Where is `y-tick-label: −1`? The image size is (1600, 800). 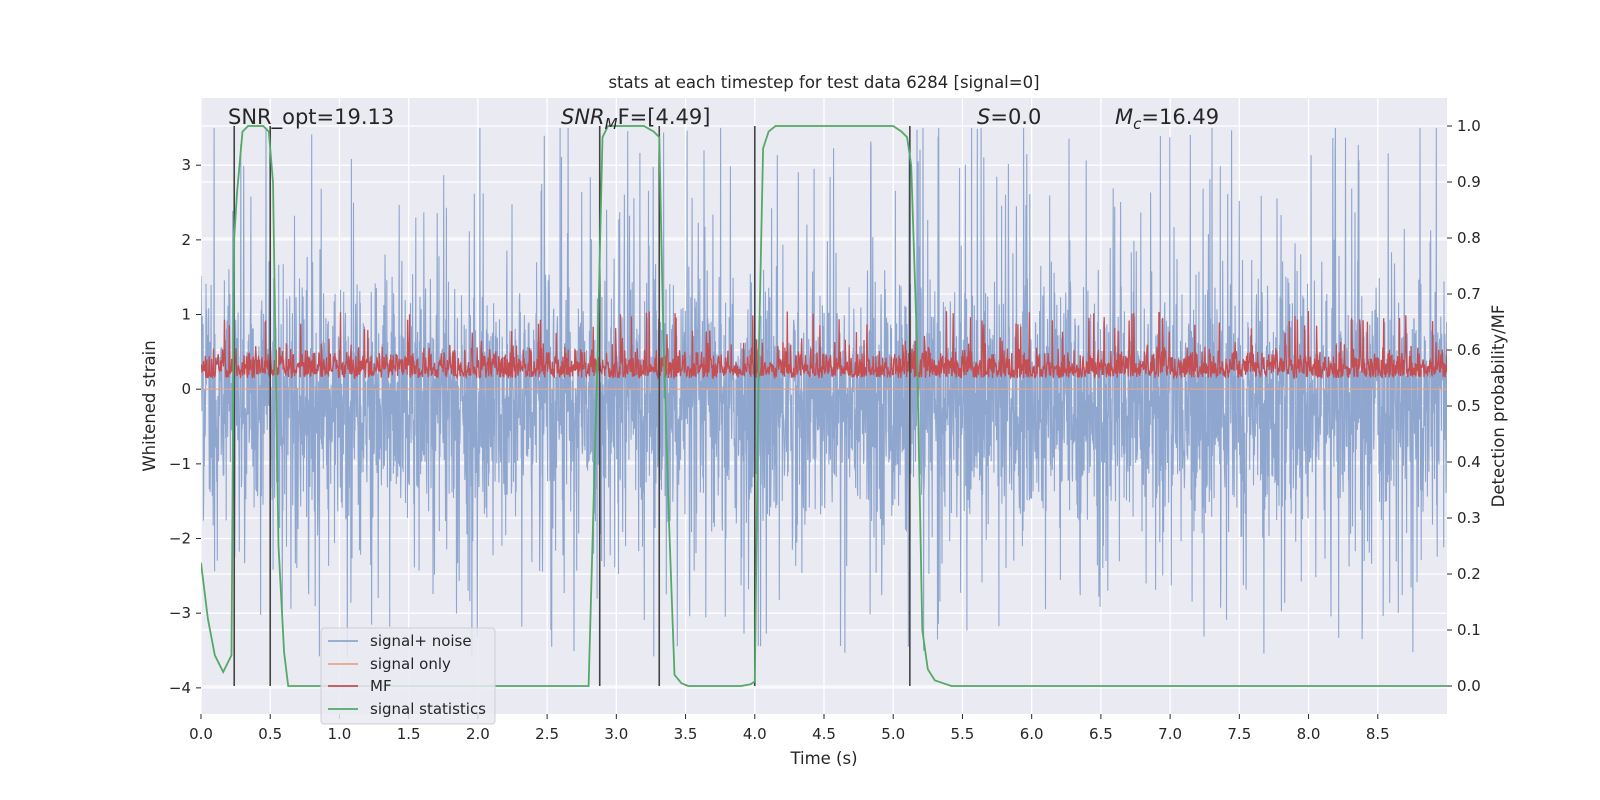 y-tick-label: −1 is located at coordinates (180, 464).